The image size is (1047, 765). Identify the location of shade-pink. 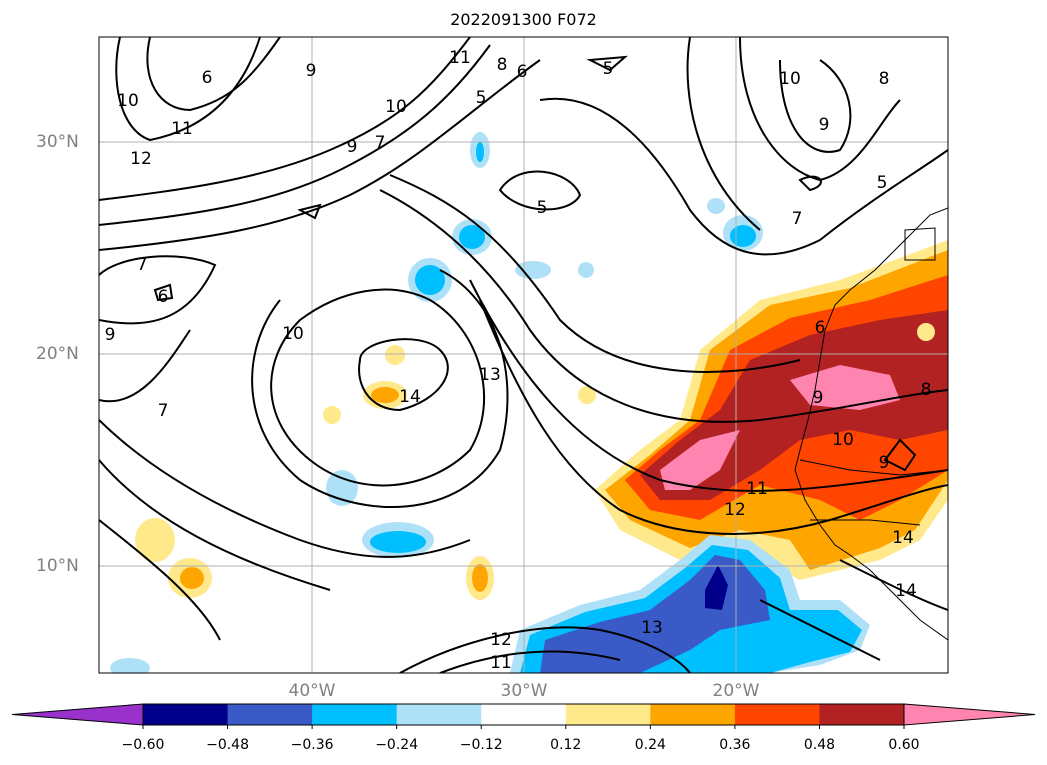
(780, 427).